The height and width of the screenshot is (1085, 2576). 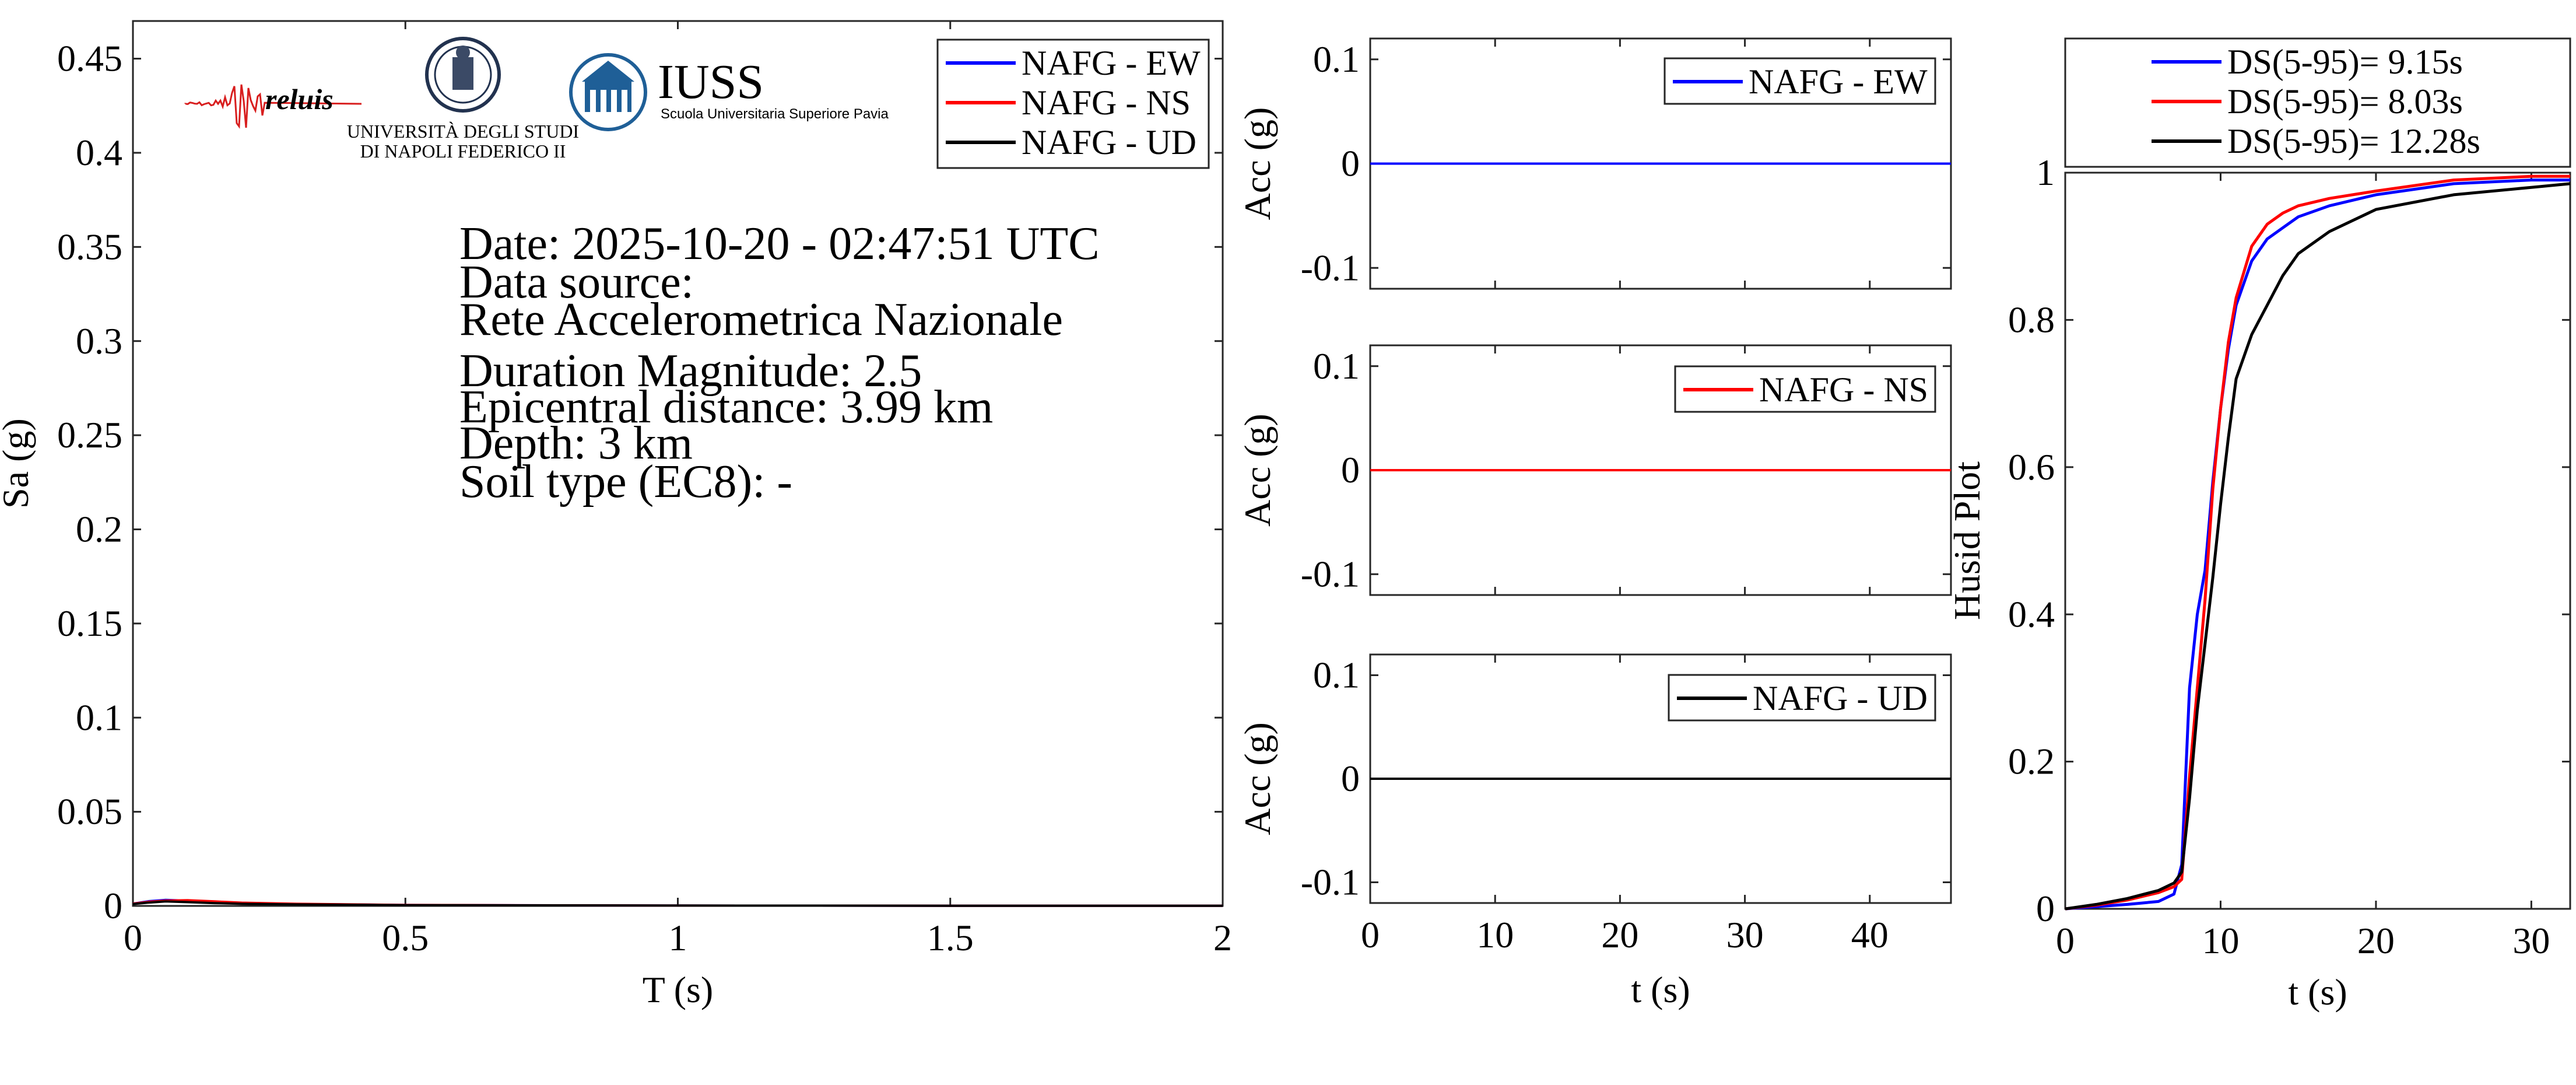 What do you see at coordinates (463, 75) in the screenshot?
I see `university-seal-icon` at bounding box center [463, 75].